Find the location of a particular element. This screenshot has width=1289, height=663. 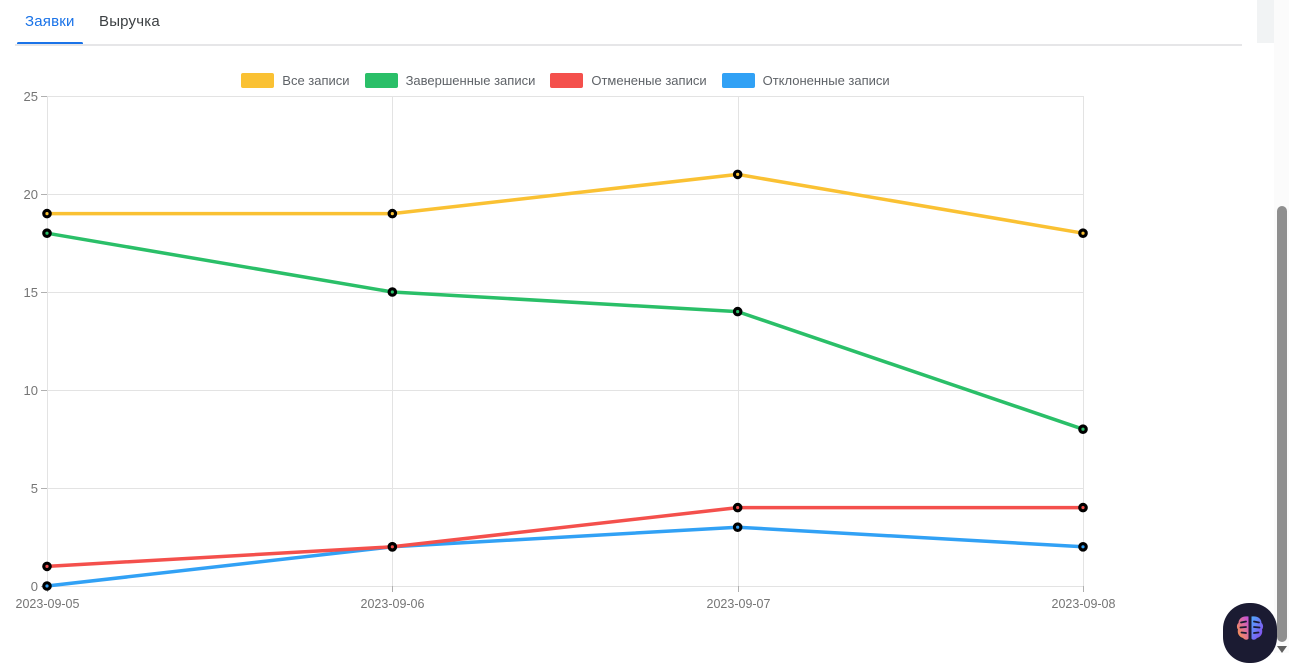

y-axis-tick-label: 20 is located at coordinates (31, 194).